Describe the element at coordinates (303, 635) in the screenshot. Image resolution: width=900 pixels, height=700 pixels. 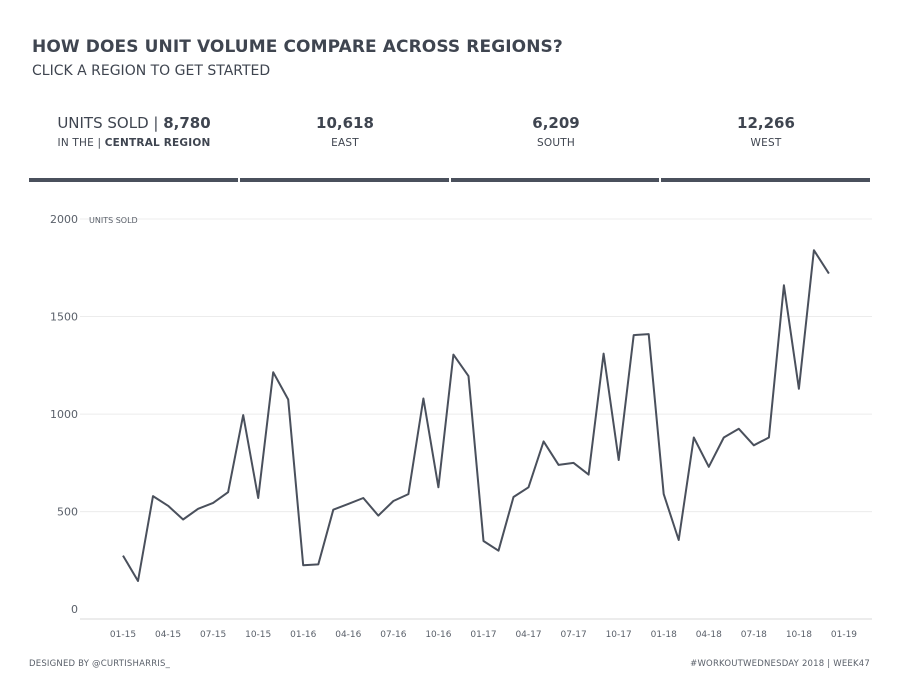
I see `x-tick-label: 01-16` at that location.